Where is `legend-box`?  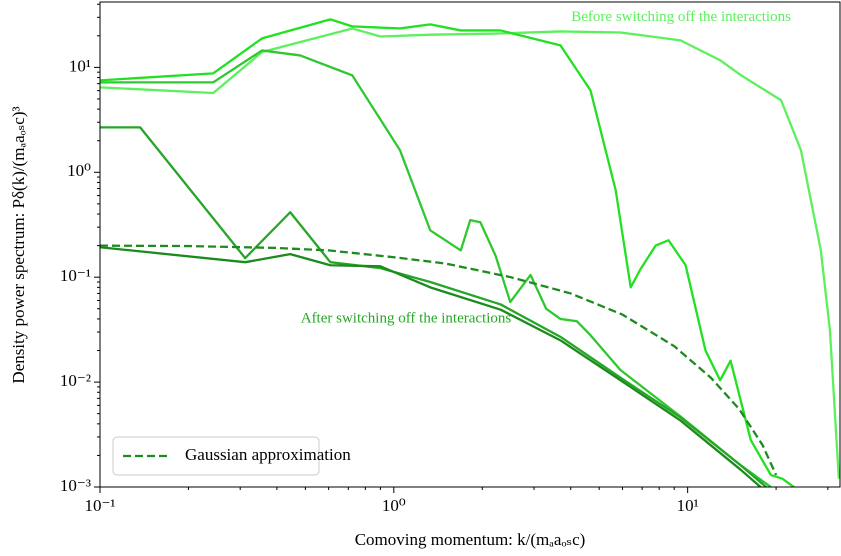
legend-box is located at coordinates (216, 456).